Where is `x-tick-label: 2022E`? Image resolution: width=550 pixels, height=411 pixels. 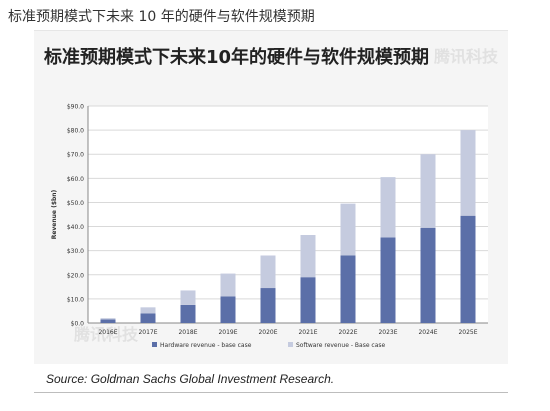 x-tick-label: 2022E is located at coordinates (347, 332).